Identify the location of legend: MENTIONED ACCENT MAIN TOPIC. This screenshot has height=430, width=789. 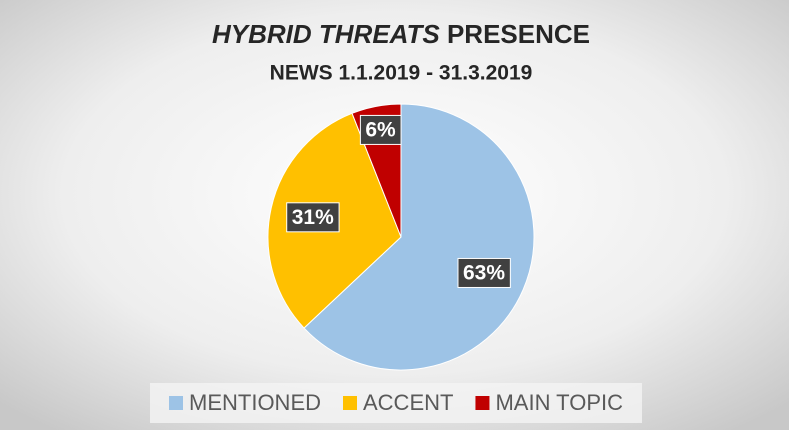
(396, 402).